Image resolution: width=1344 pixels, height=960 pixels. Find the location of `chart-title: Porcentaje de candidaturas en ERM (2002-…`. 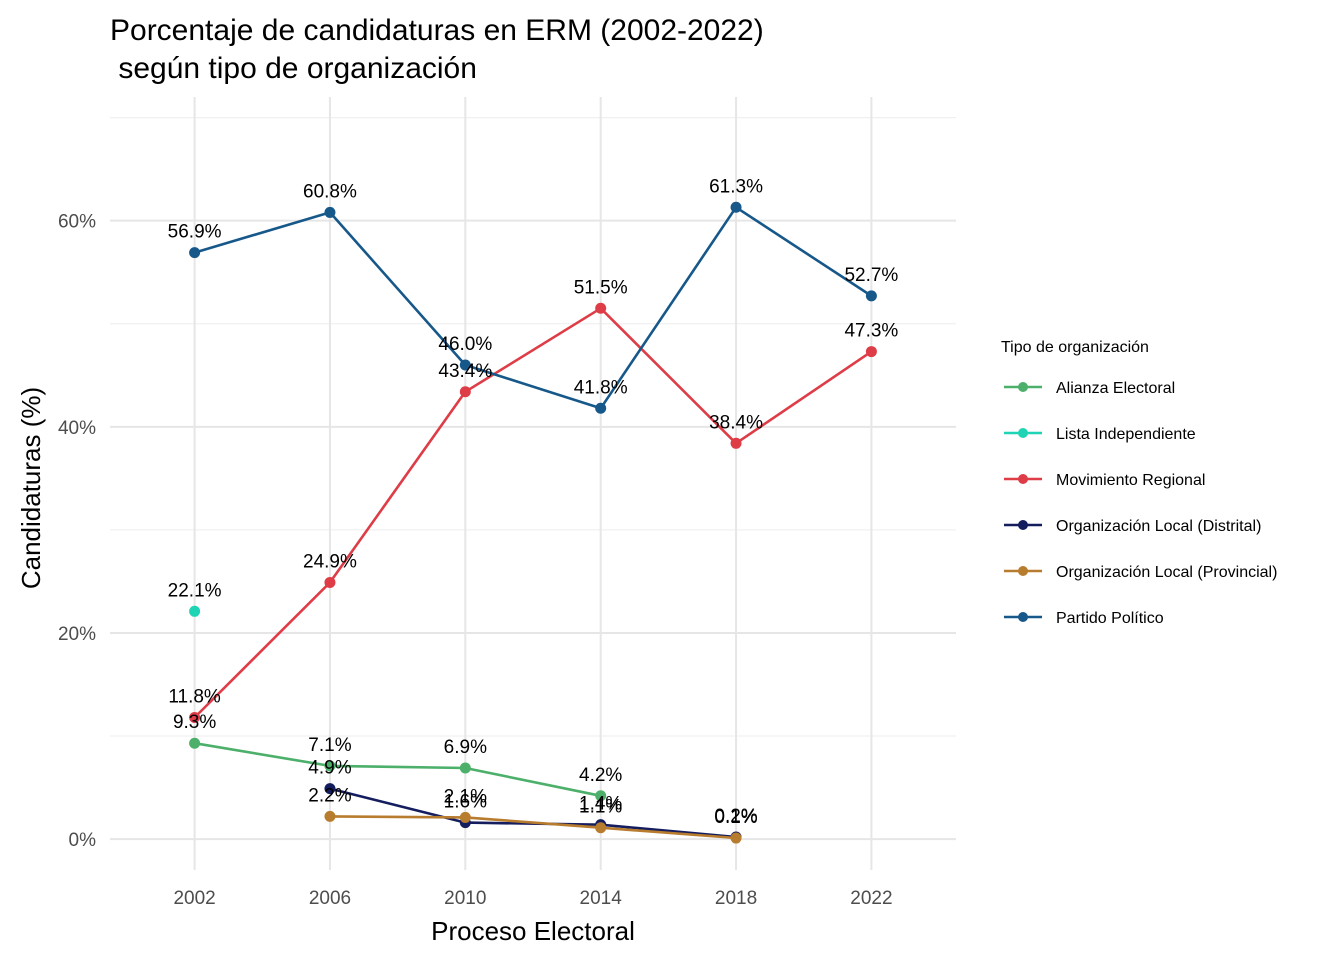

chart-title: Porcentaje de candidaturas en ERM (2002-… is located at coordinates (437, 30).